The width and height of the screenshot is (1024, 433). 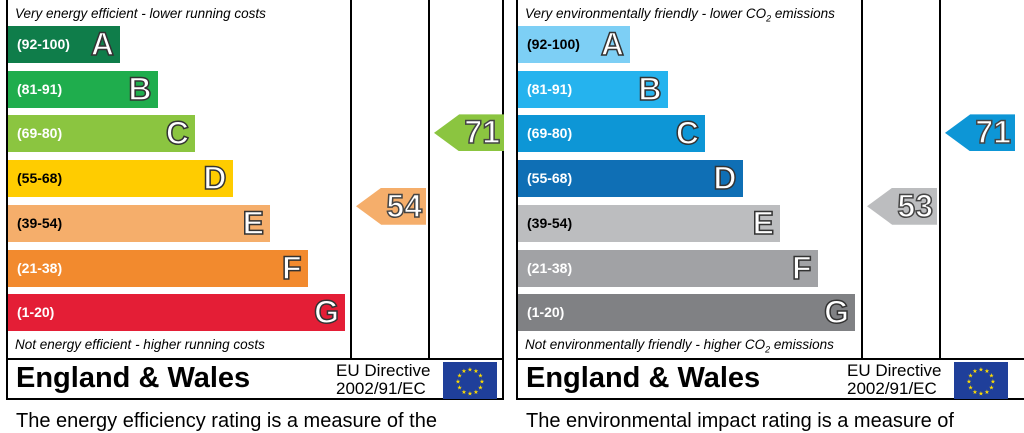 I want to click on bottom-caption-suffix: emissions, so click(x=802, y=344).